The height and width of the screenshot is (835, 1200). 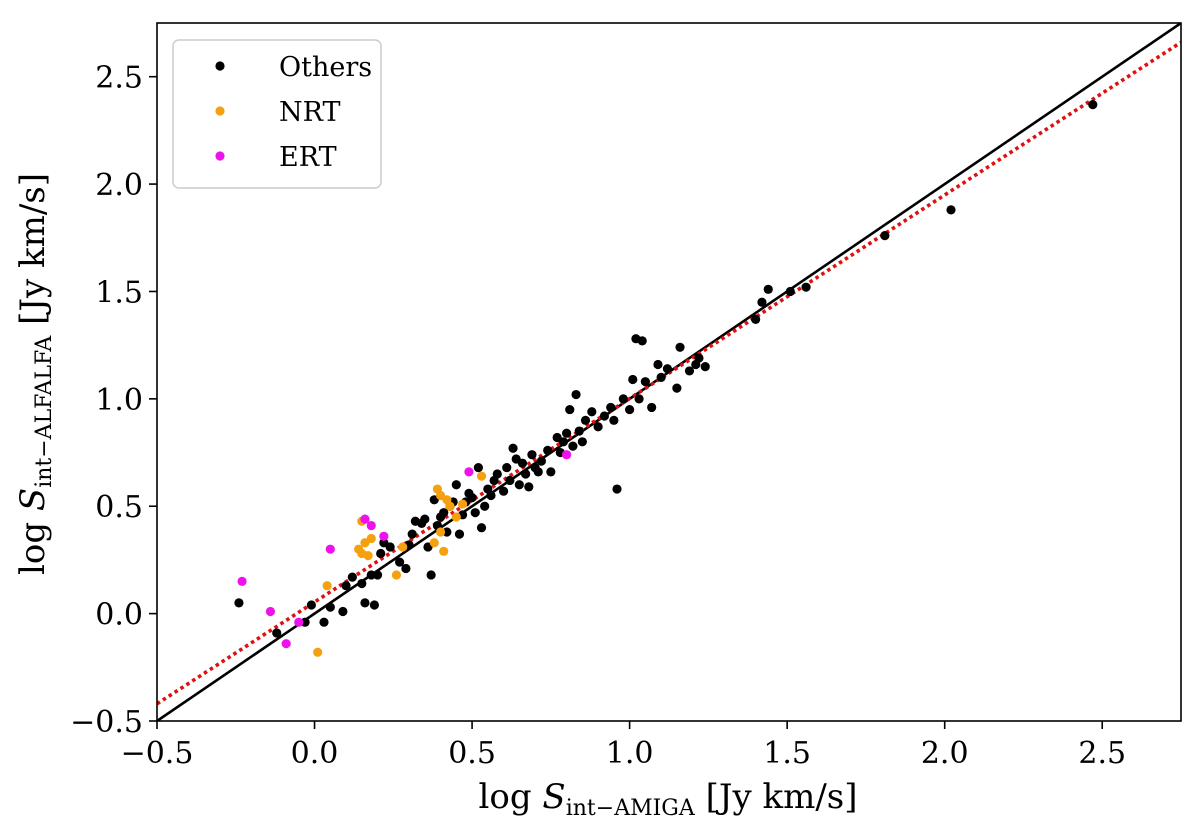 I want to click on legend-label-ert: ERT, so click(x=308, y=157).